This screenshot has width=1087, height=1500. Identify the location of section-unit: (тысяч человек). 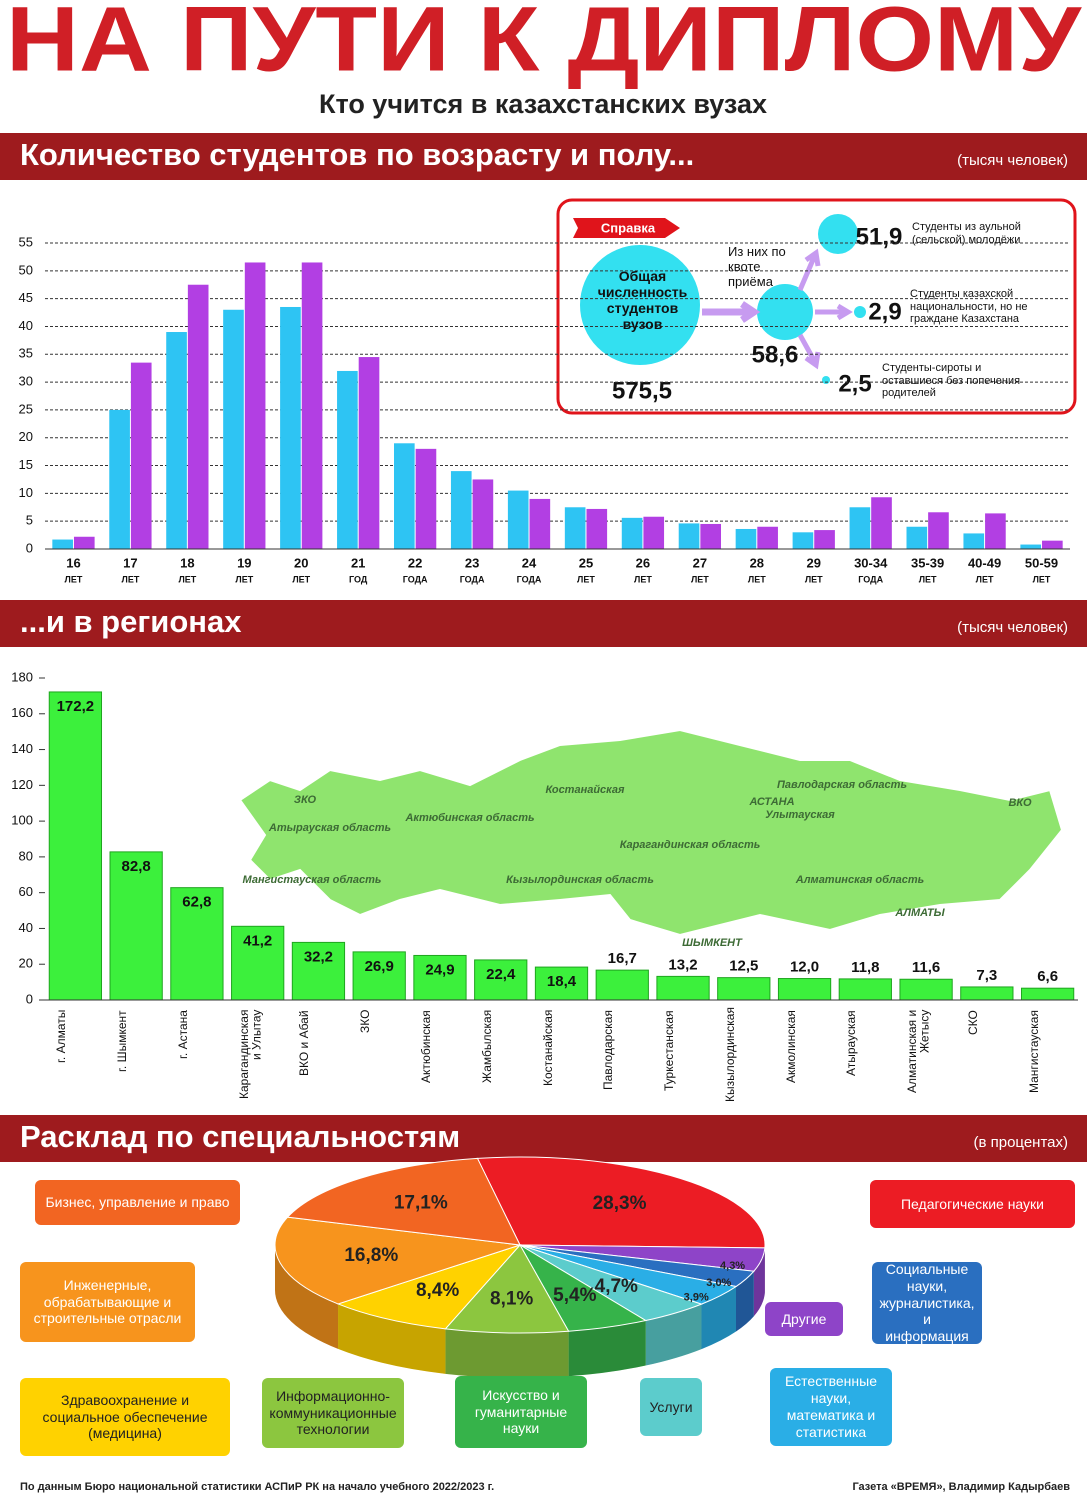
(1012, 627).